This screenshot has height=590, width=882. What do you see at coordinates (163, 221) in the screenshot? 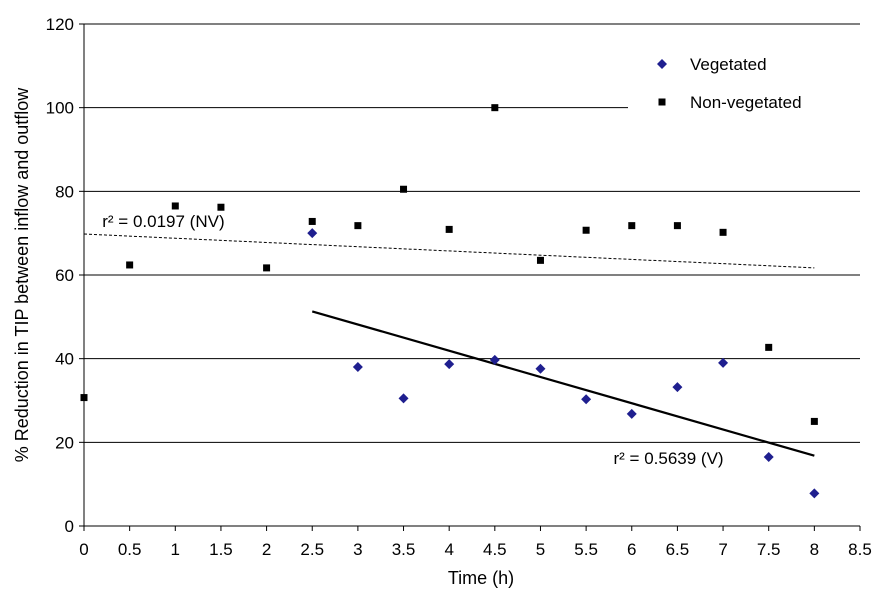
I see `annotation-r-squared: r² = 0.0197 (NV)` at bounding box center [163, 221].